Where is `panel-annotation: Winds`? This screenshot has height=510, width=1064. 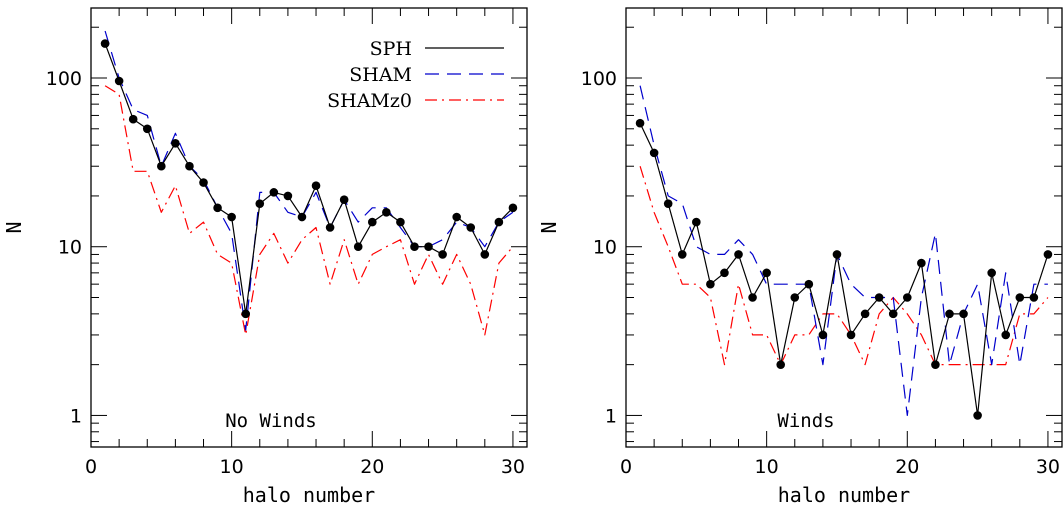
panel-annotation: Winds is located at coordinates (805, 421).